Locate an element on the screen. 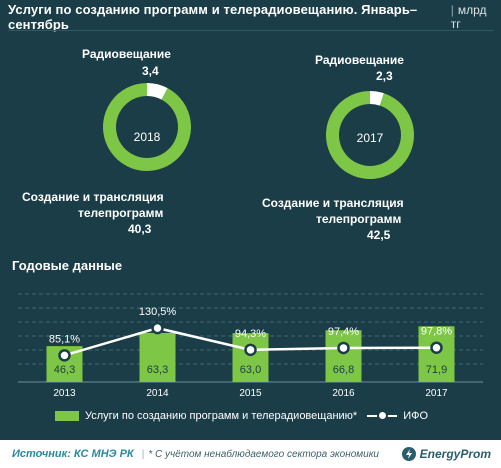 The height and width of the screenshot is (468, 501). ifo-value-label: 85,1% is located at coordinates (64, 339).